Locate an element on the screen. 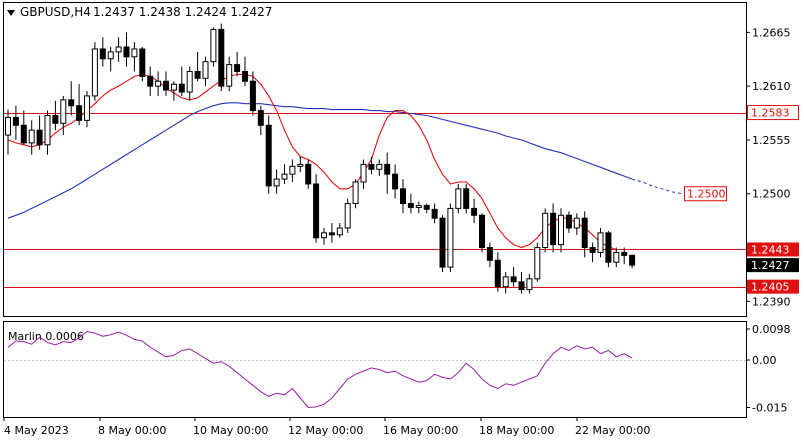 The image size is (804, 446). price-tick-label: 1.2500 is located at coordinates (771, 194).